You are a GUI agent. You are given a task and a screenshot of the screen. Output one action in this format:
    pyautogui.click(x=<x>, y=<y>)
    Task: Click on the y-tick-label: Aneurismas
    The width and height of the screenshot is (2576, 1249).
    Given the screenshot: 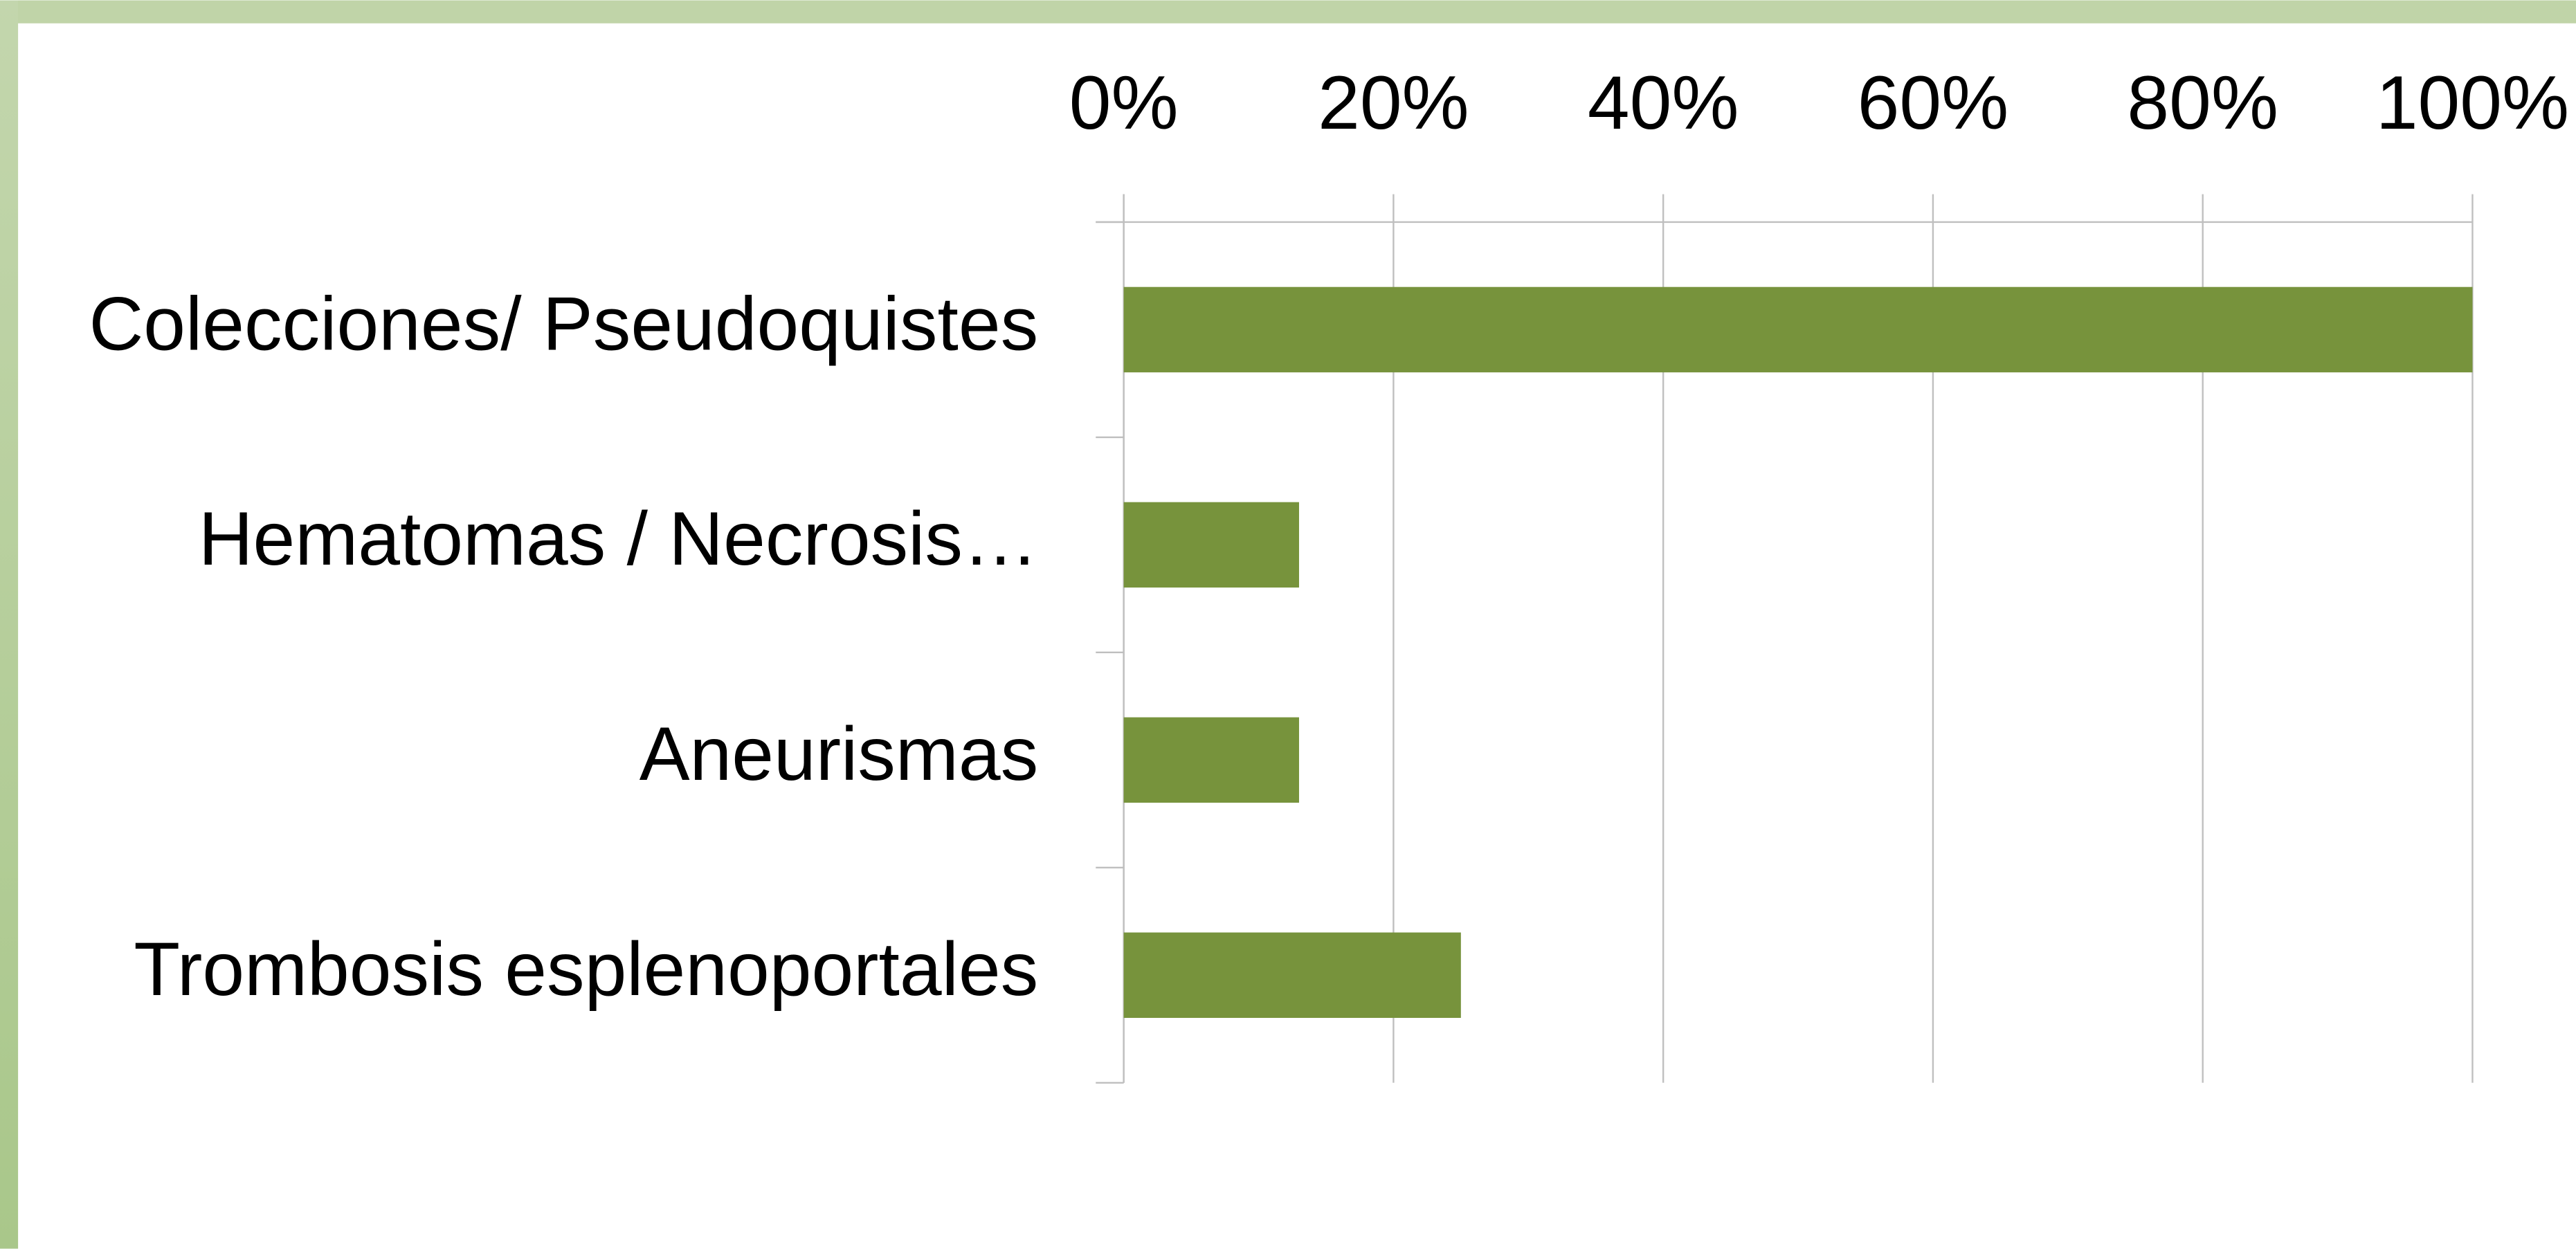 What is the action you would take?
    pyautogui.click(x=839, y=754)
    